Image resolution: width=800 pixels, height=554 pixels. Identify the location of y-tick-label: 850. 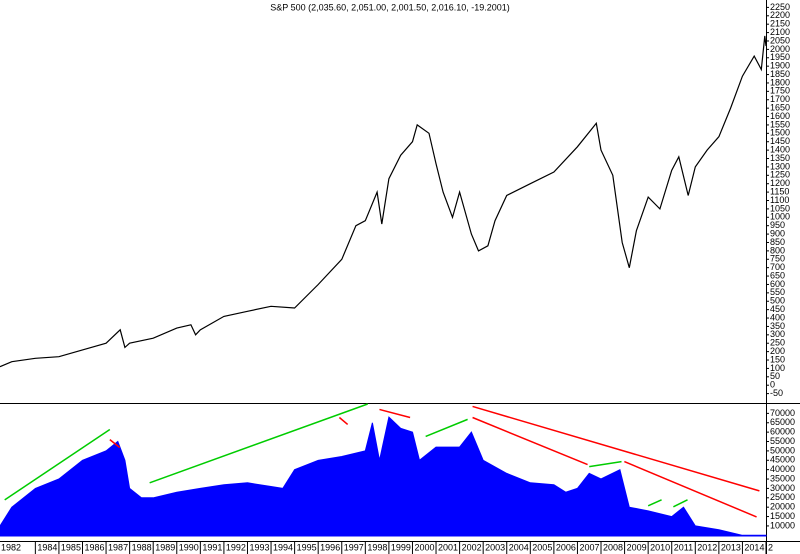
(777, 242).